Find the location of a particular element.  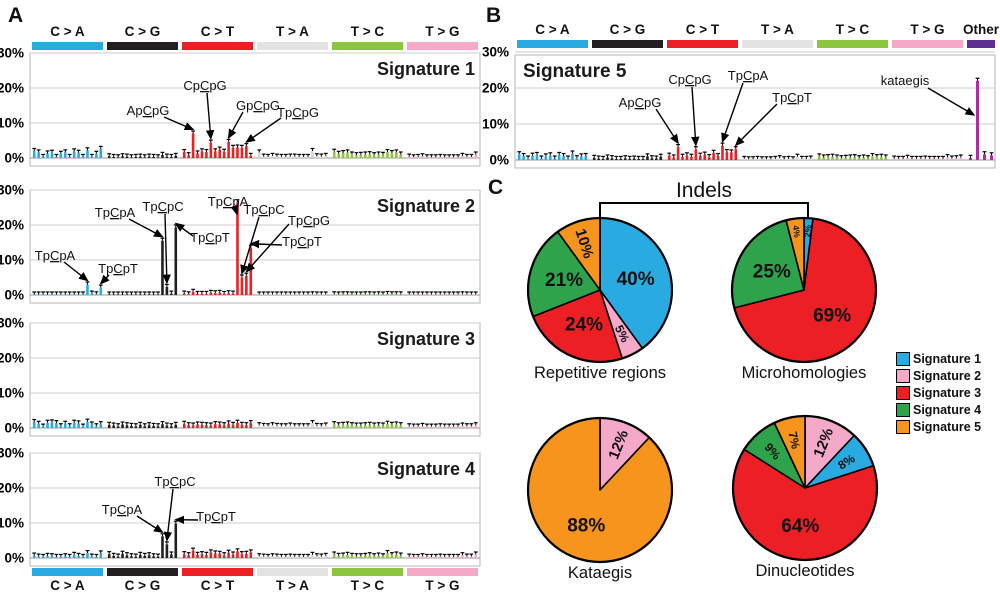

pie-slice-label: 69% is located at coordinates (832, 315).